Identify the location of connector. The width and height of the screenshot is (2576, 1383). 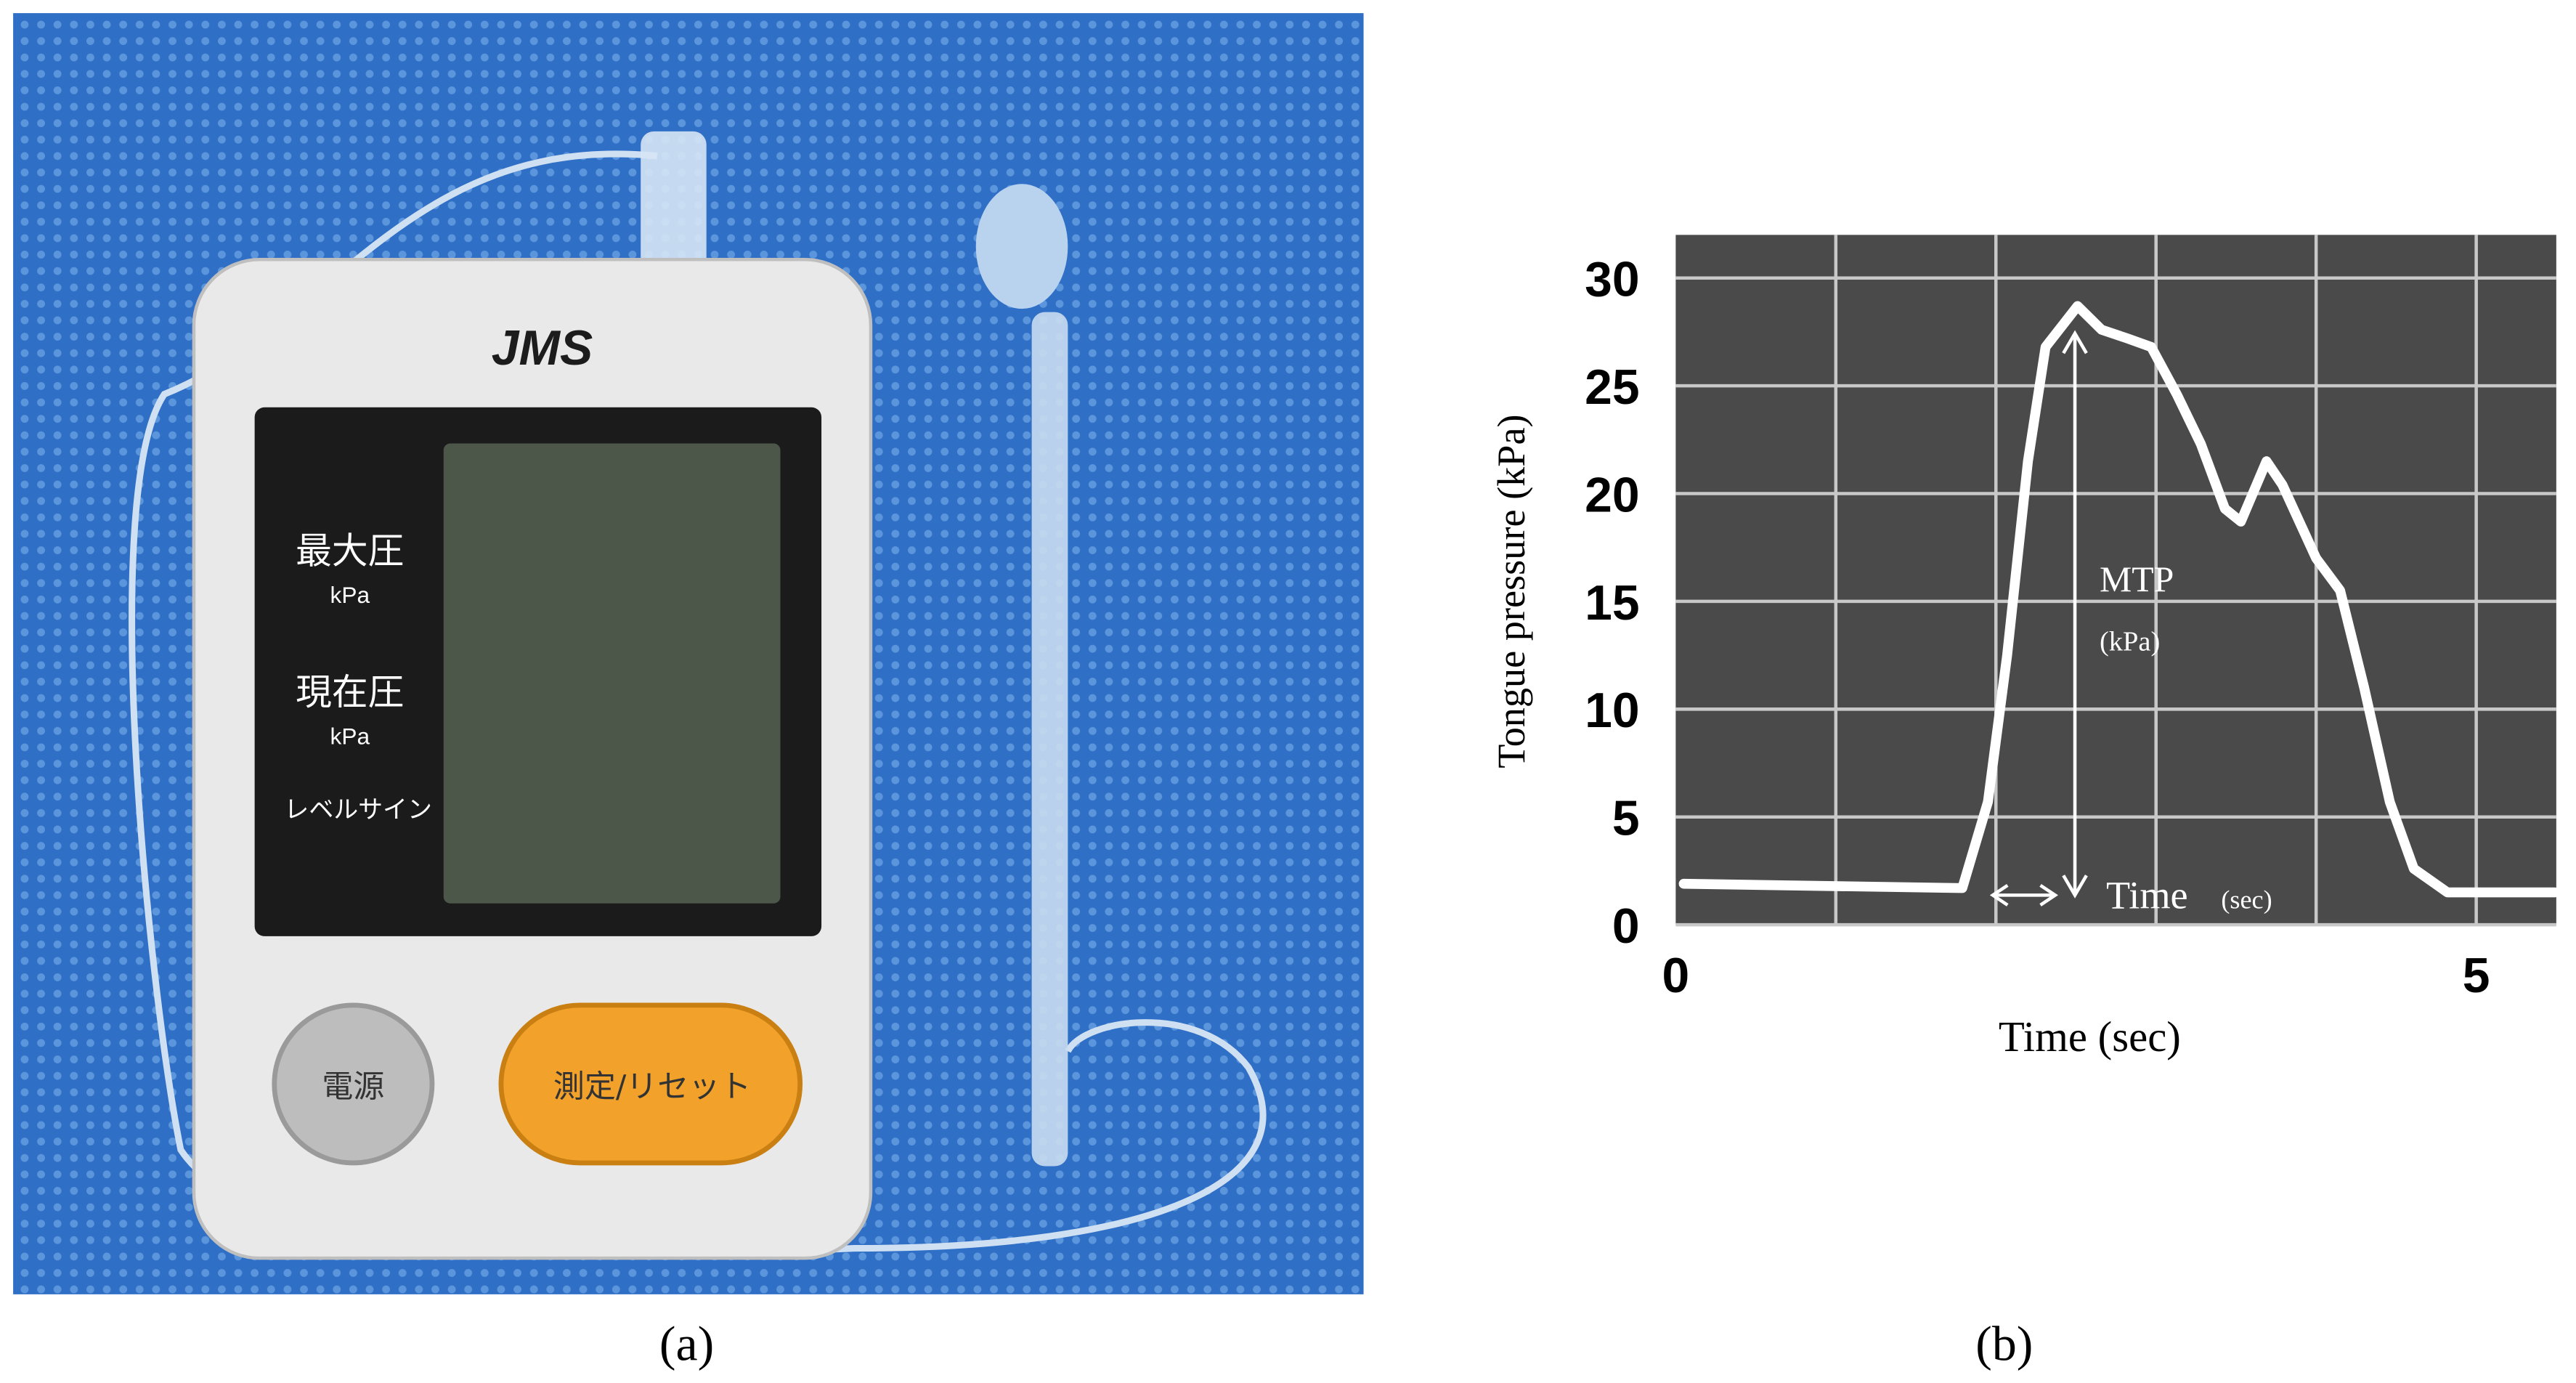
(674, 205).